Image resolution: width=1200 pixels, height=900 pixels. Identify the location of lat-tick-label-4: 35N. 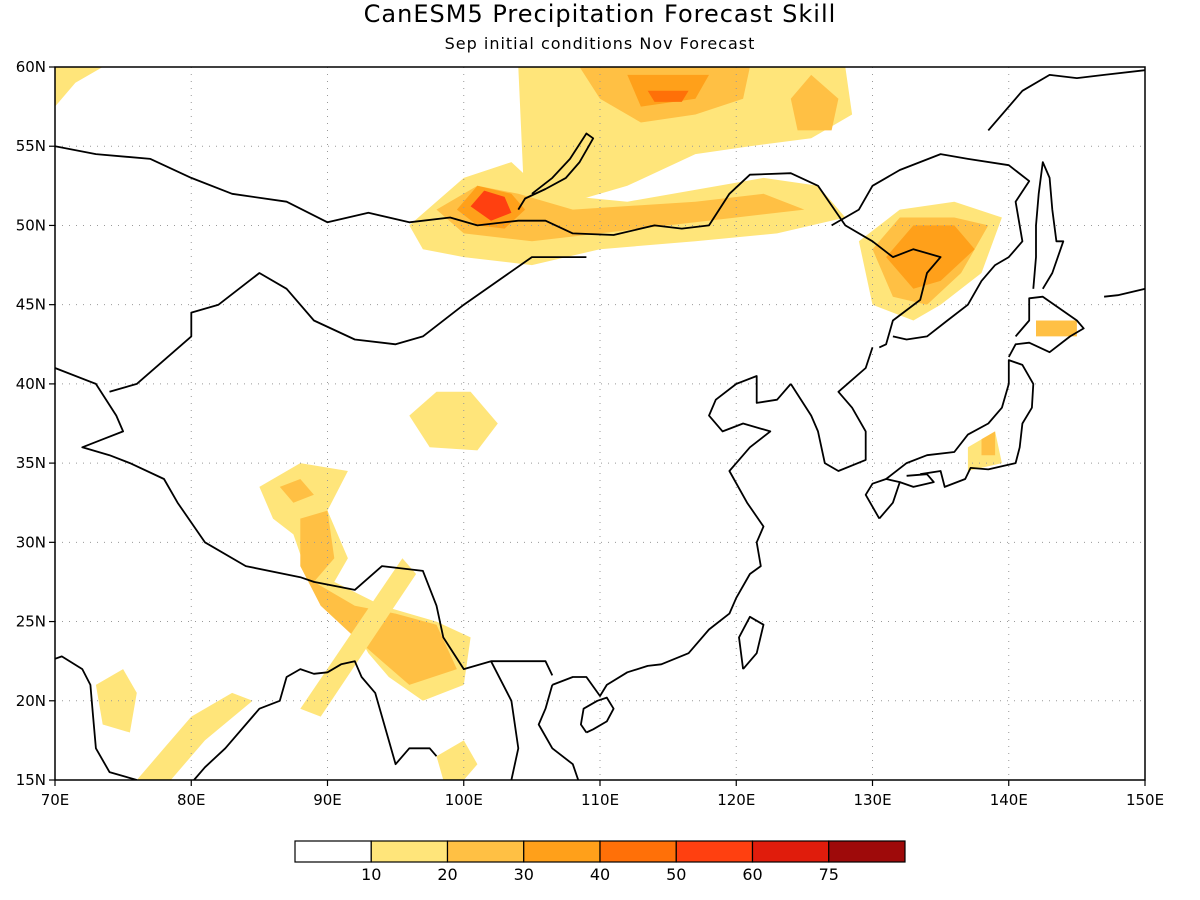
(31, 463).